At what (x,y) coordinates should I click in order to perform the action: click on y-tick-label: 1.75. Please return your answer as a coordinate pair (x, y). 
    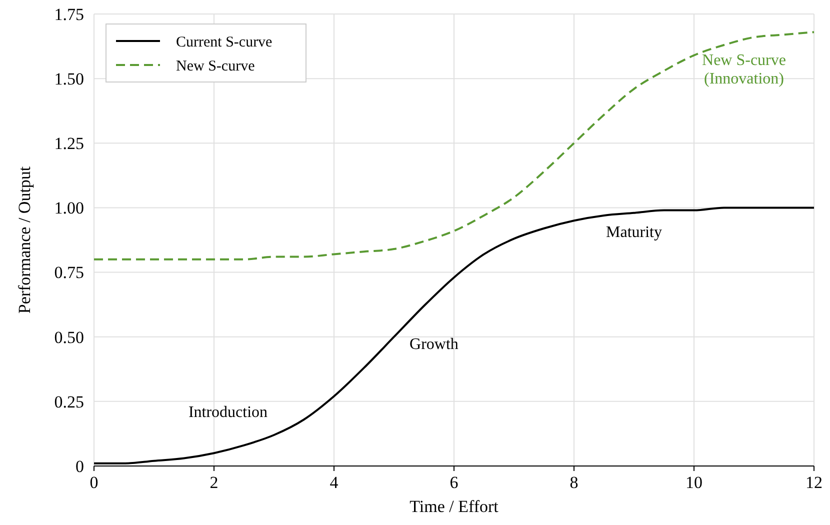
    Looking at the image, I should click on (69, 14).